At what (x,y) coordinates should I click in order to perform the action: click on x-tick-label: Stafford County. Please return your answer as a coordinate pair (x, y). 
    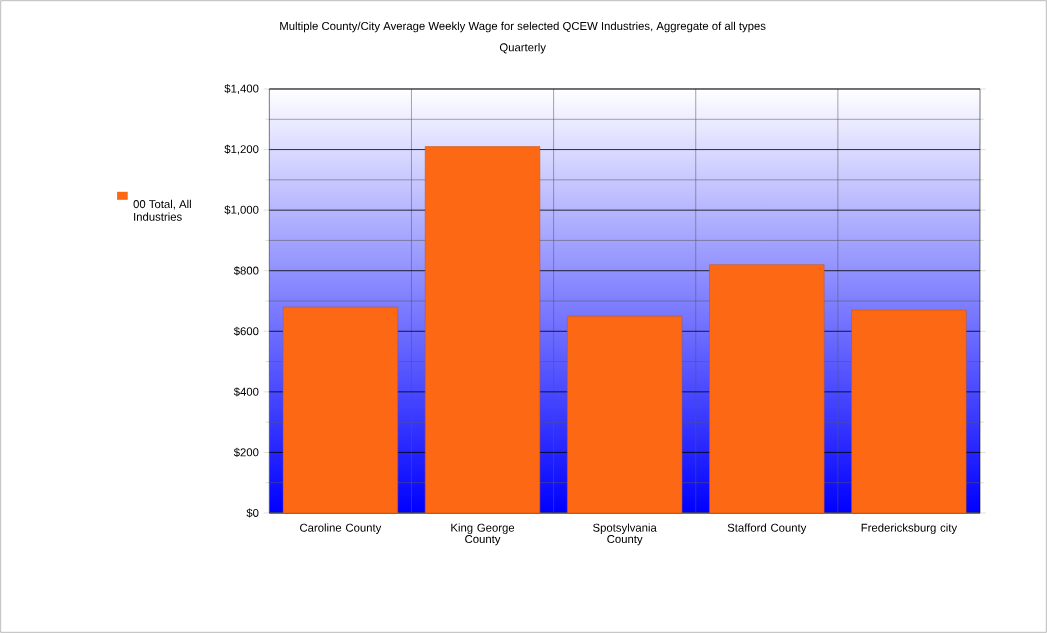
    Looking at the image, I should click on (767, 528).